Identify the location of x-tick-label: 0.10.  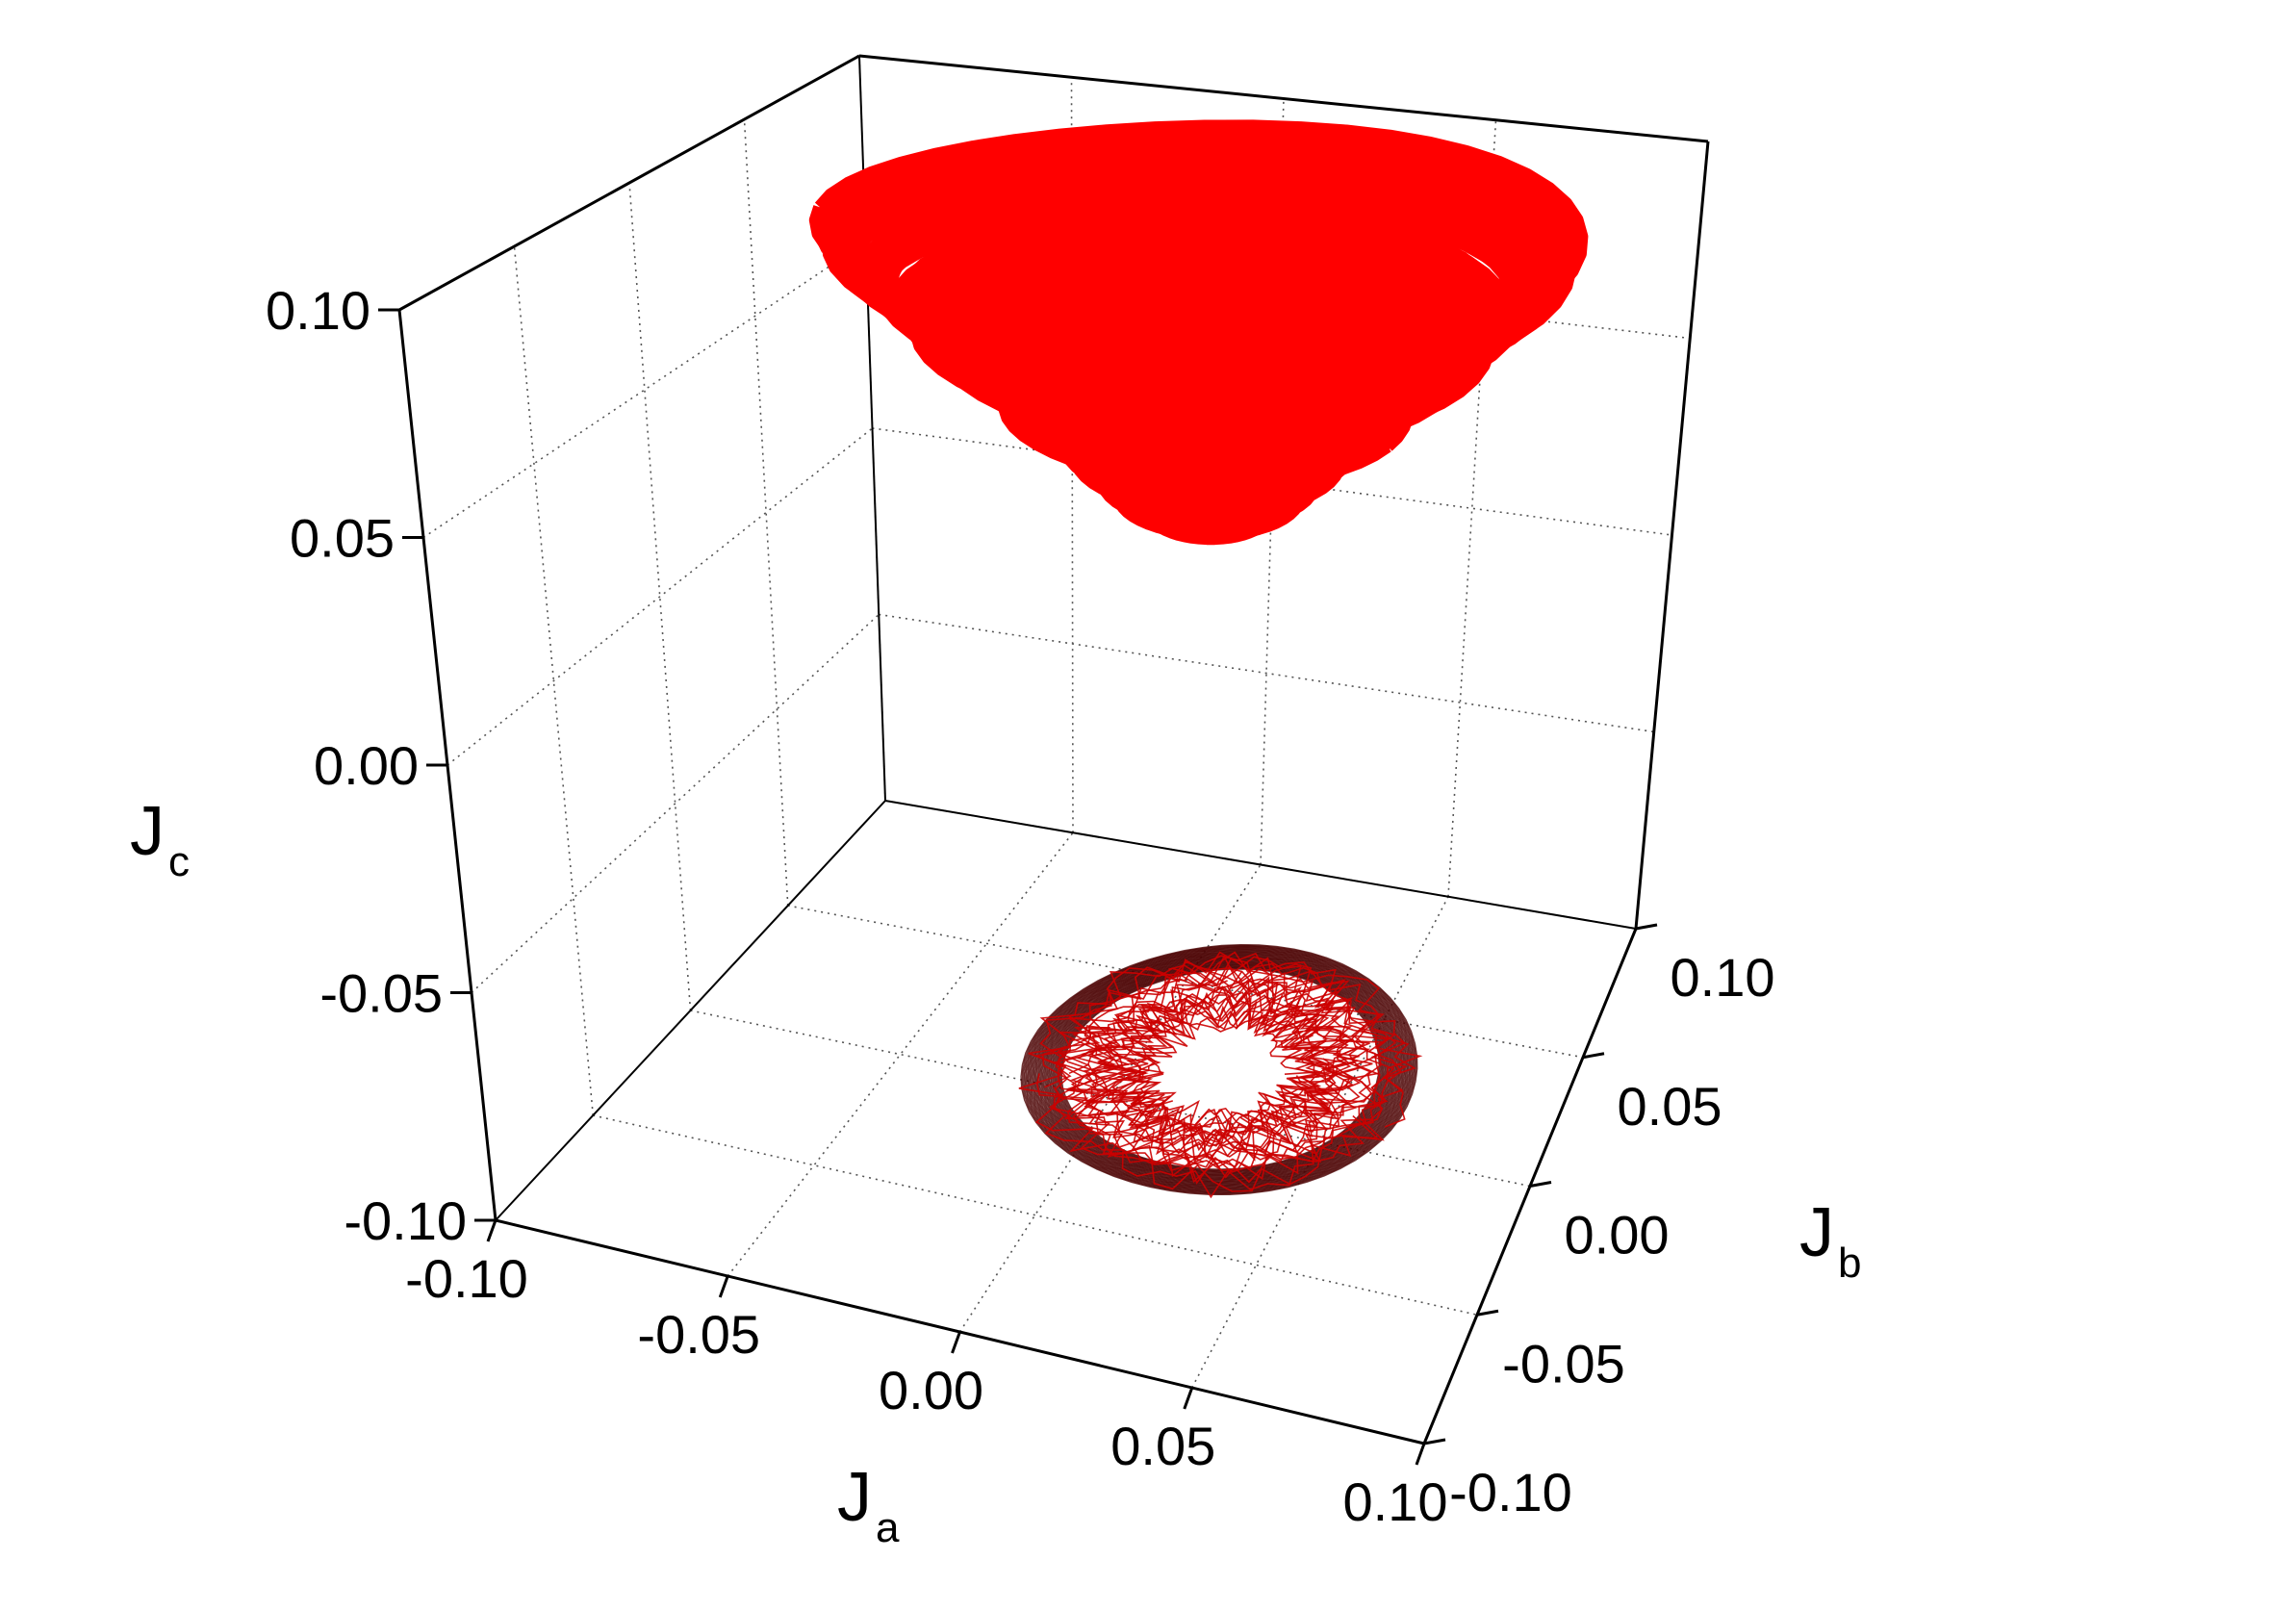
(1395, 1501).